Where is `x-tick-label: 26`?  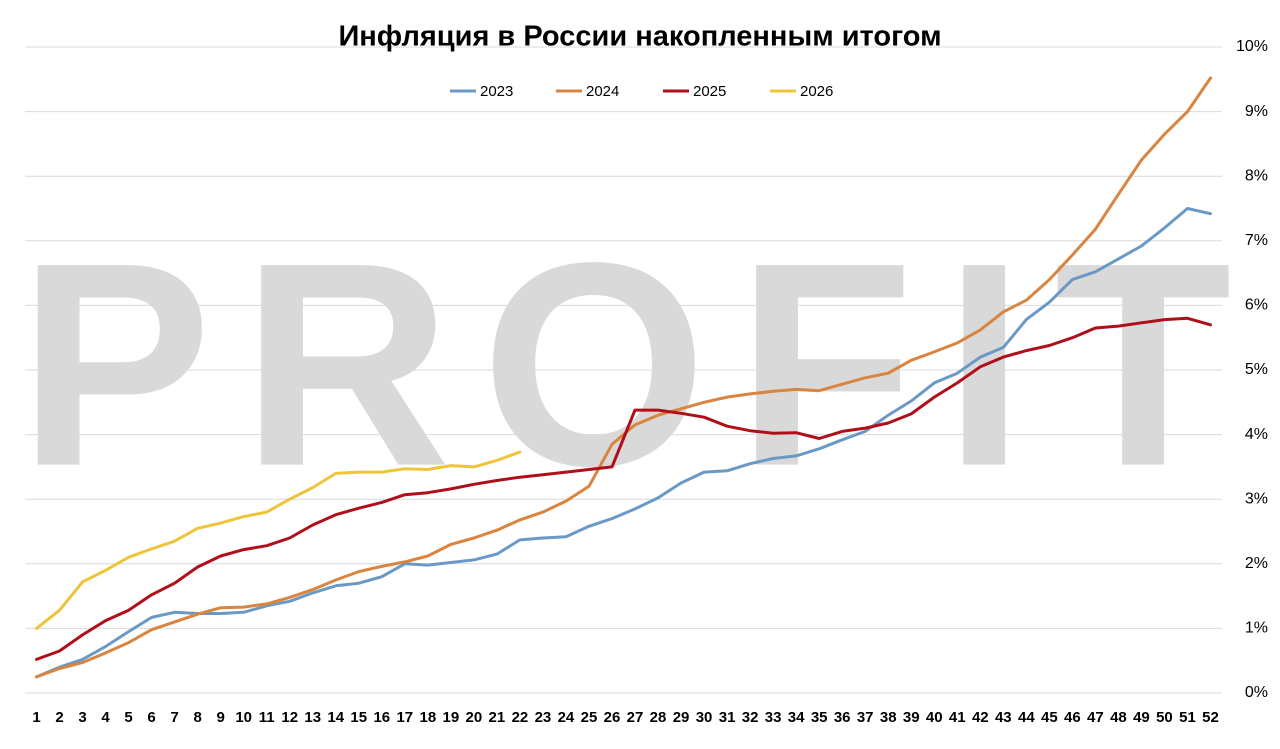 x-tick-label: 26 is located at coordinates (612, 717).